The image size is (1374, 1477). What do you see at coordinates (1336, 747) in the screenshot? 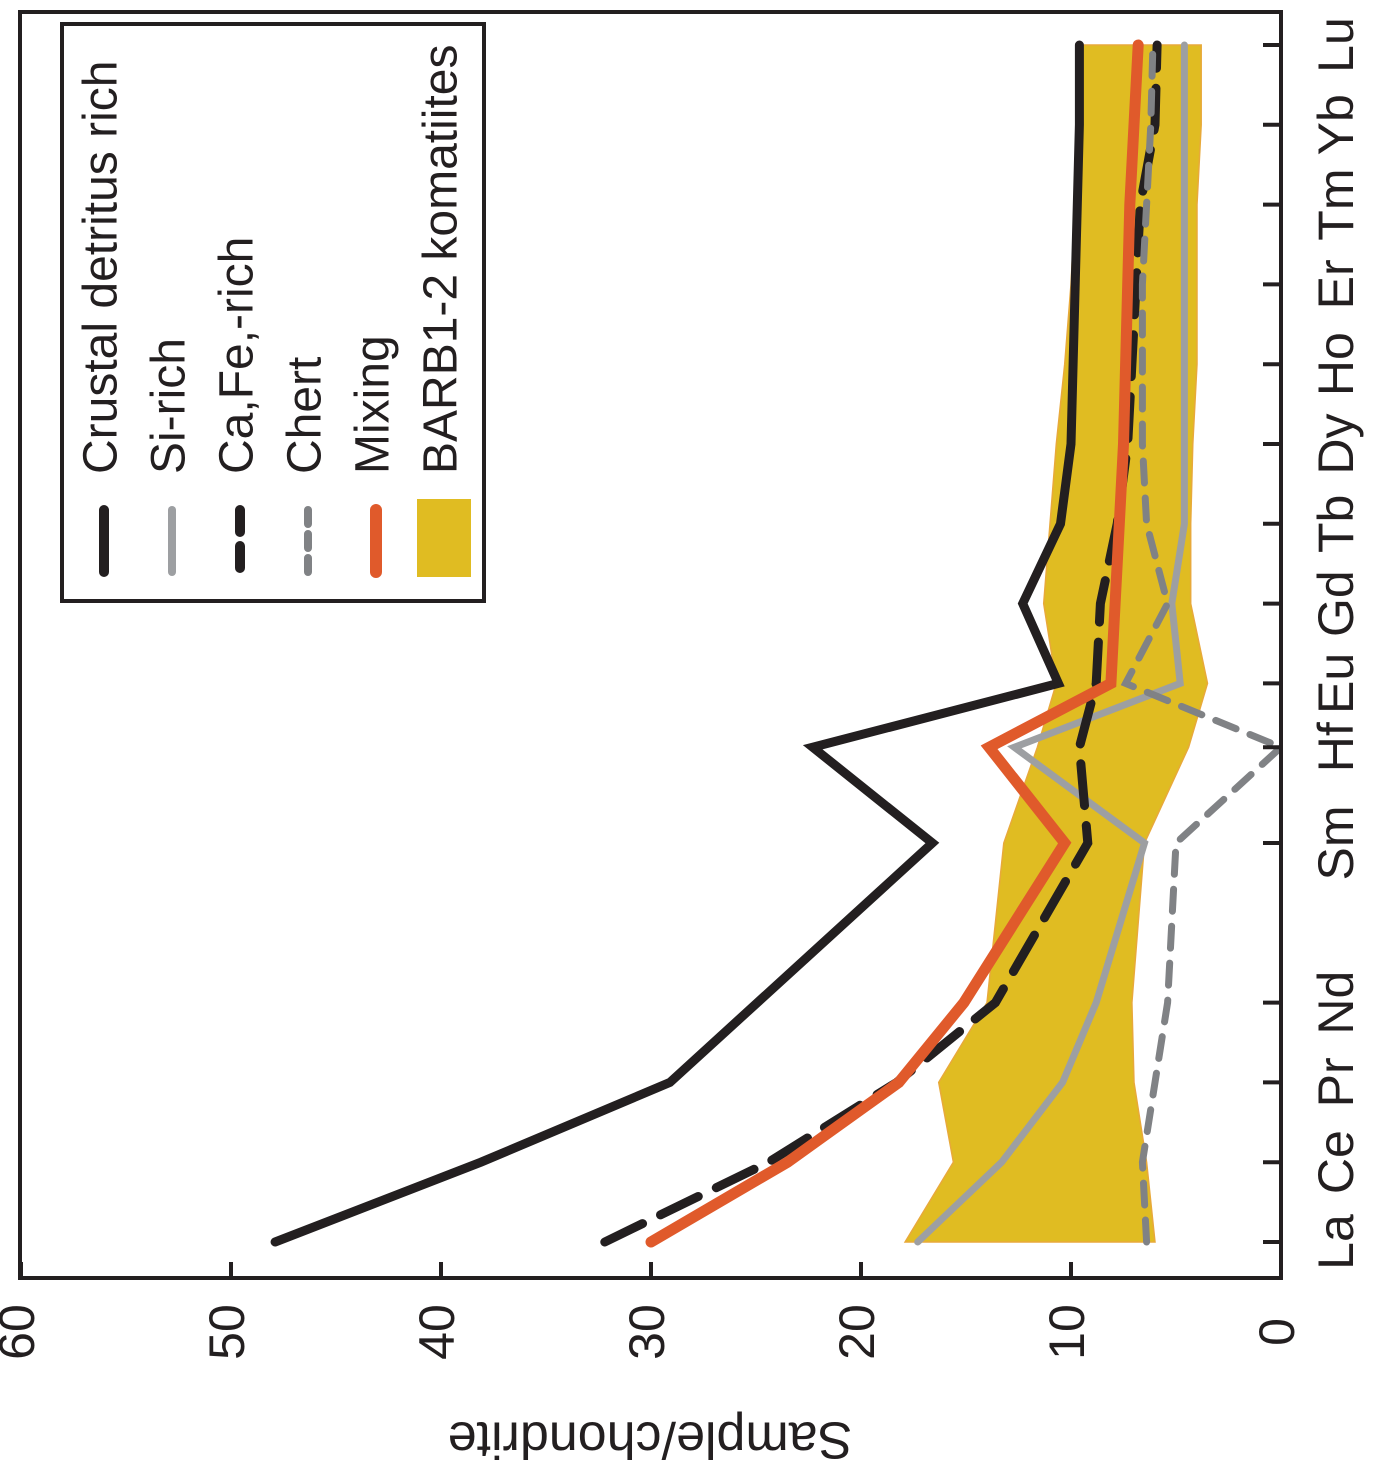
I see `x-tick-label: Hf` at bounding box center [1336, 747].